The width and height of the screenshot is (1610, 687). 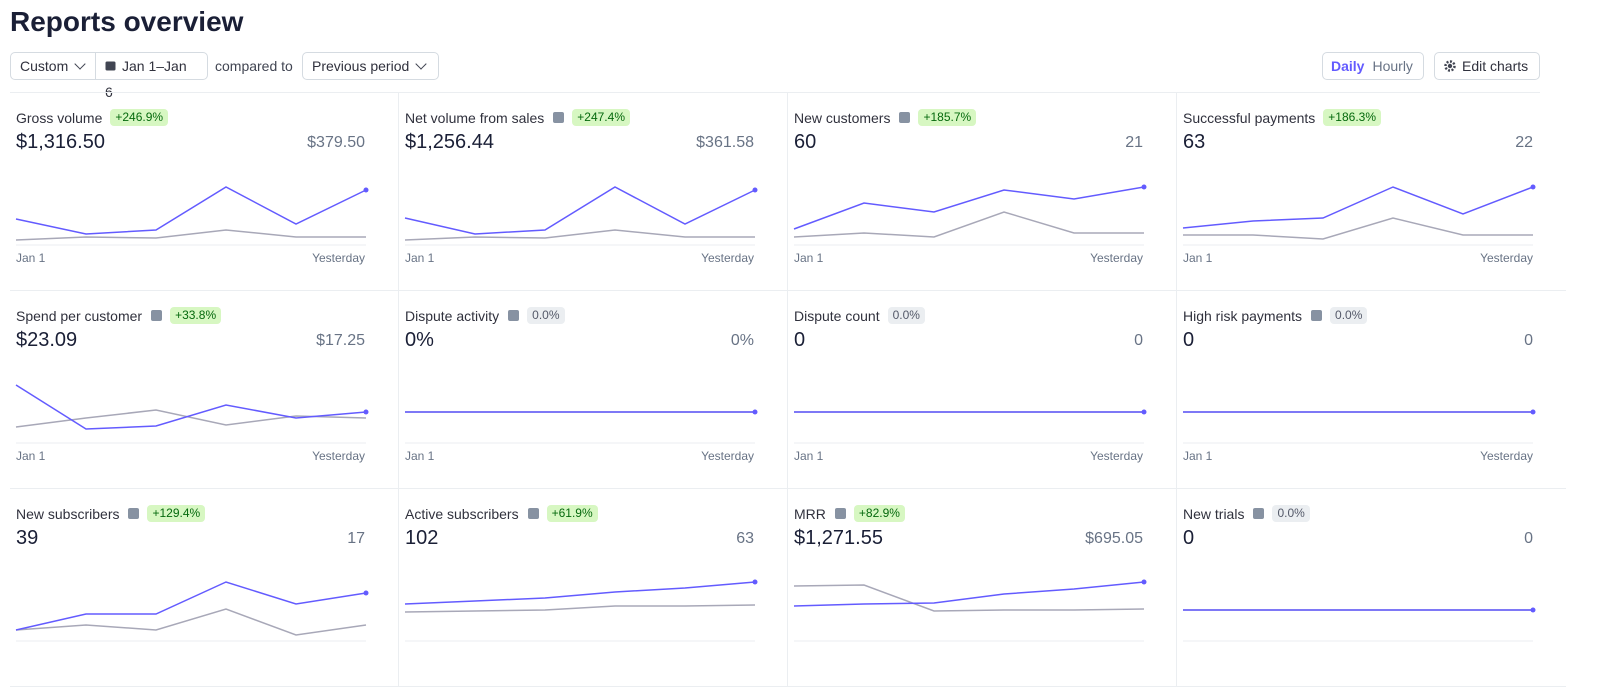 I want to click on change-badge: +185.7%, so click(x=947, y=117).